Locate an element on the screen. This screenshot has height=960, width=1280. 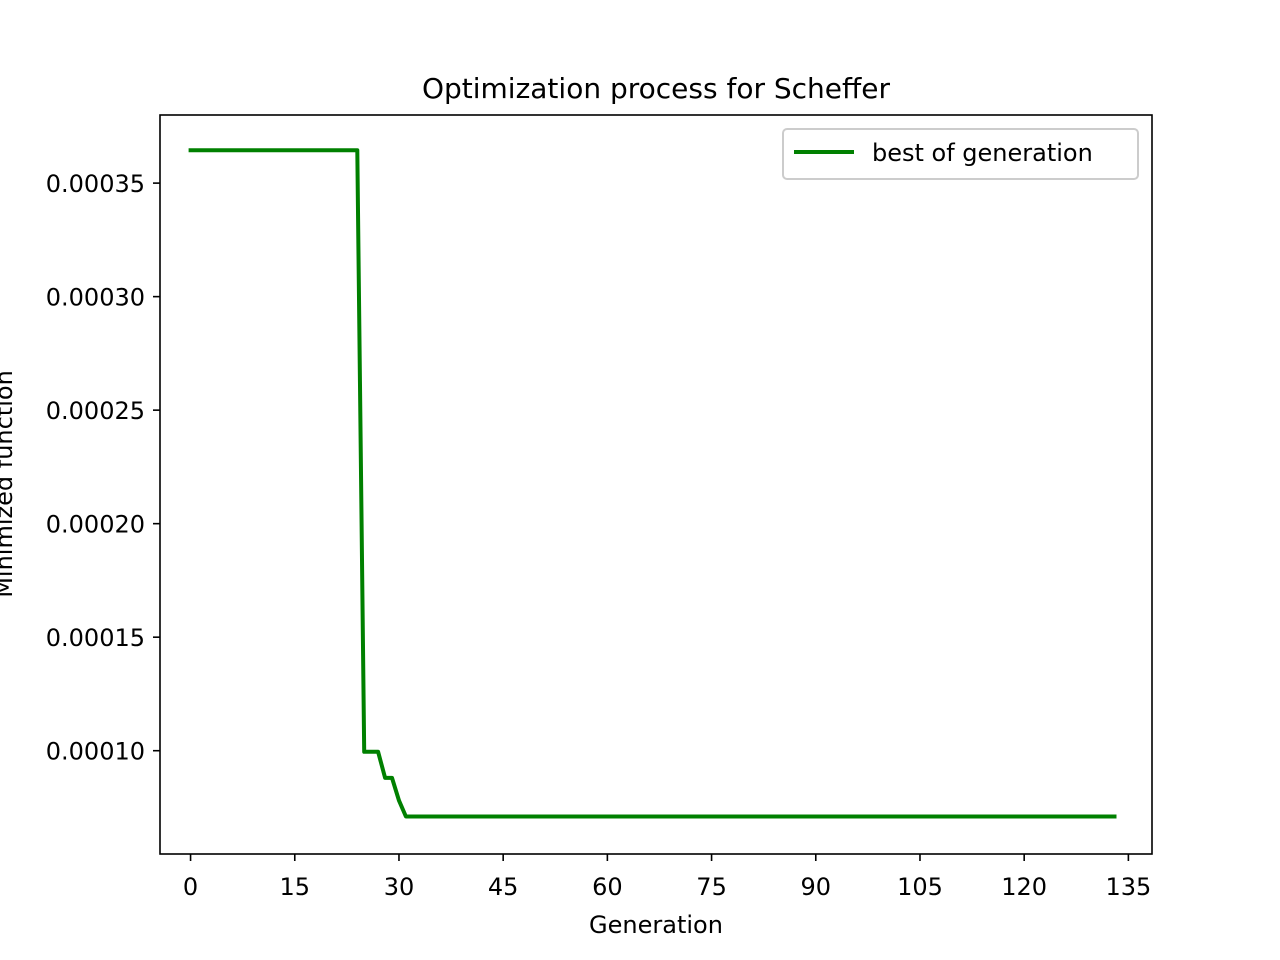
x-tick-label: 120 is located at coordinates (1024, 887).